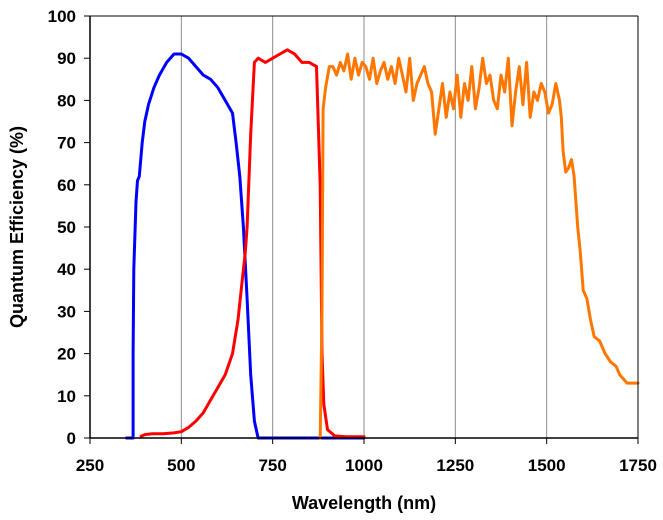  Describe the element at coordinates (66, 143) in the screenshot. I see `y-tick-label-70: 70` at that location.